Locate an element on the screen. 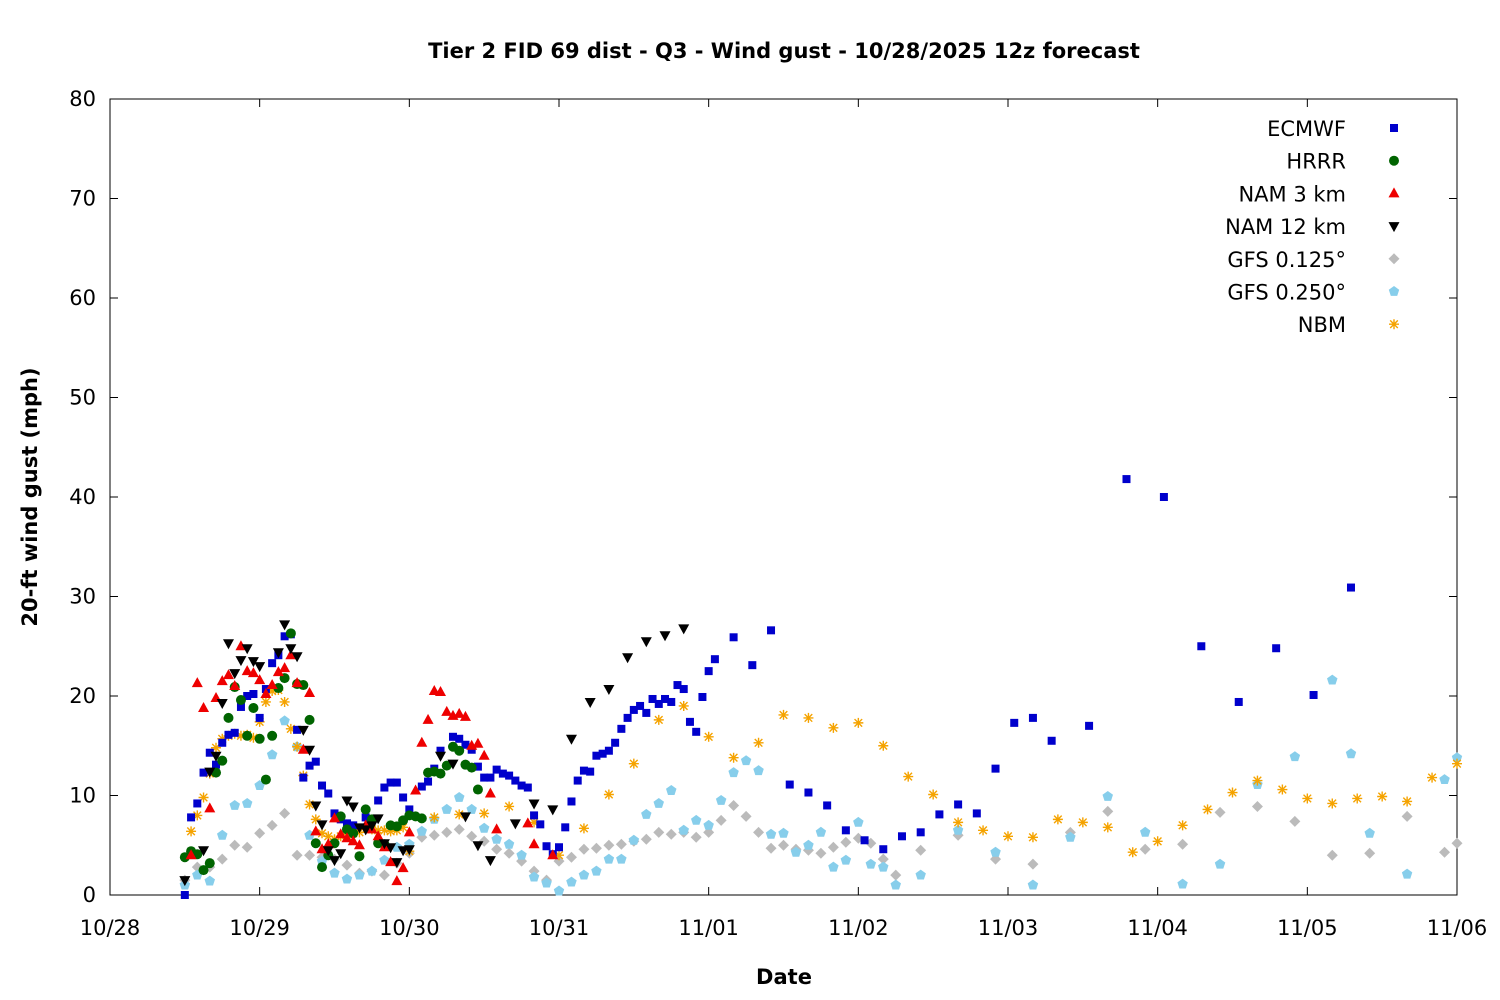 This screenshot has height=1000, width=1500. y-tick-label: 80 is located at coordinates (82, 99).